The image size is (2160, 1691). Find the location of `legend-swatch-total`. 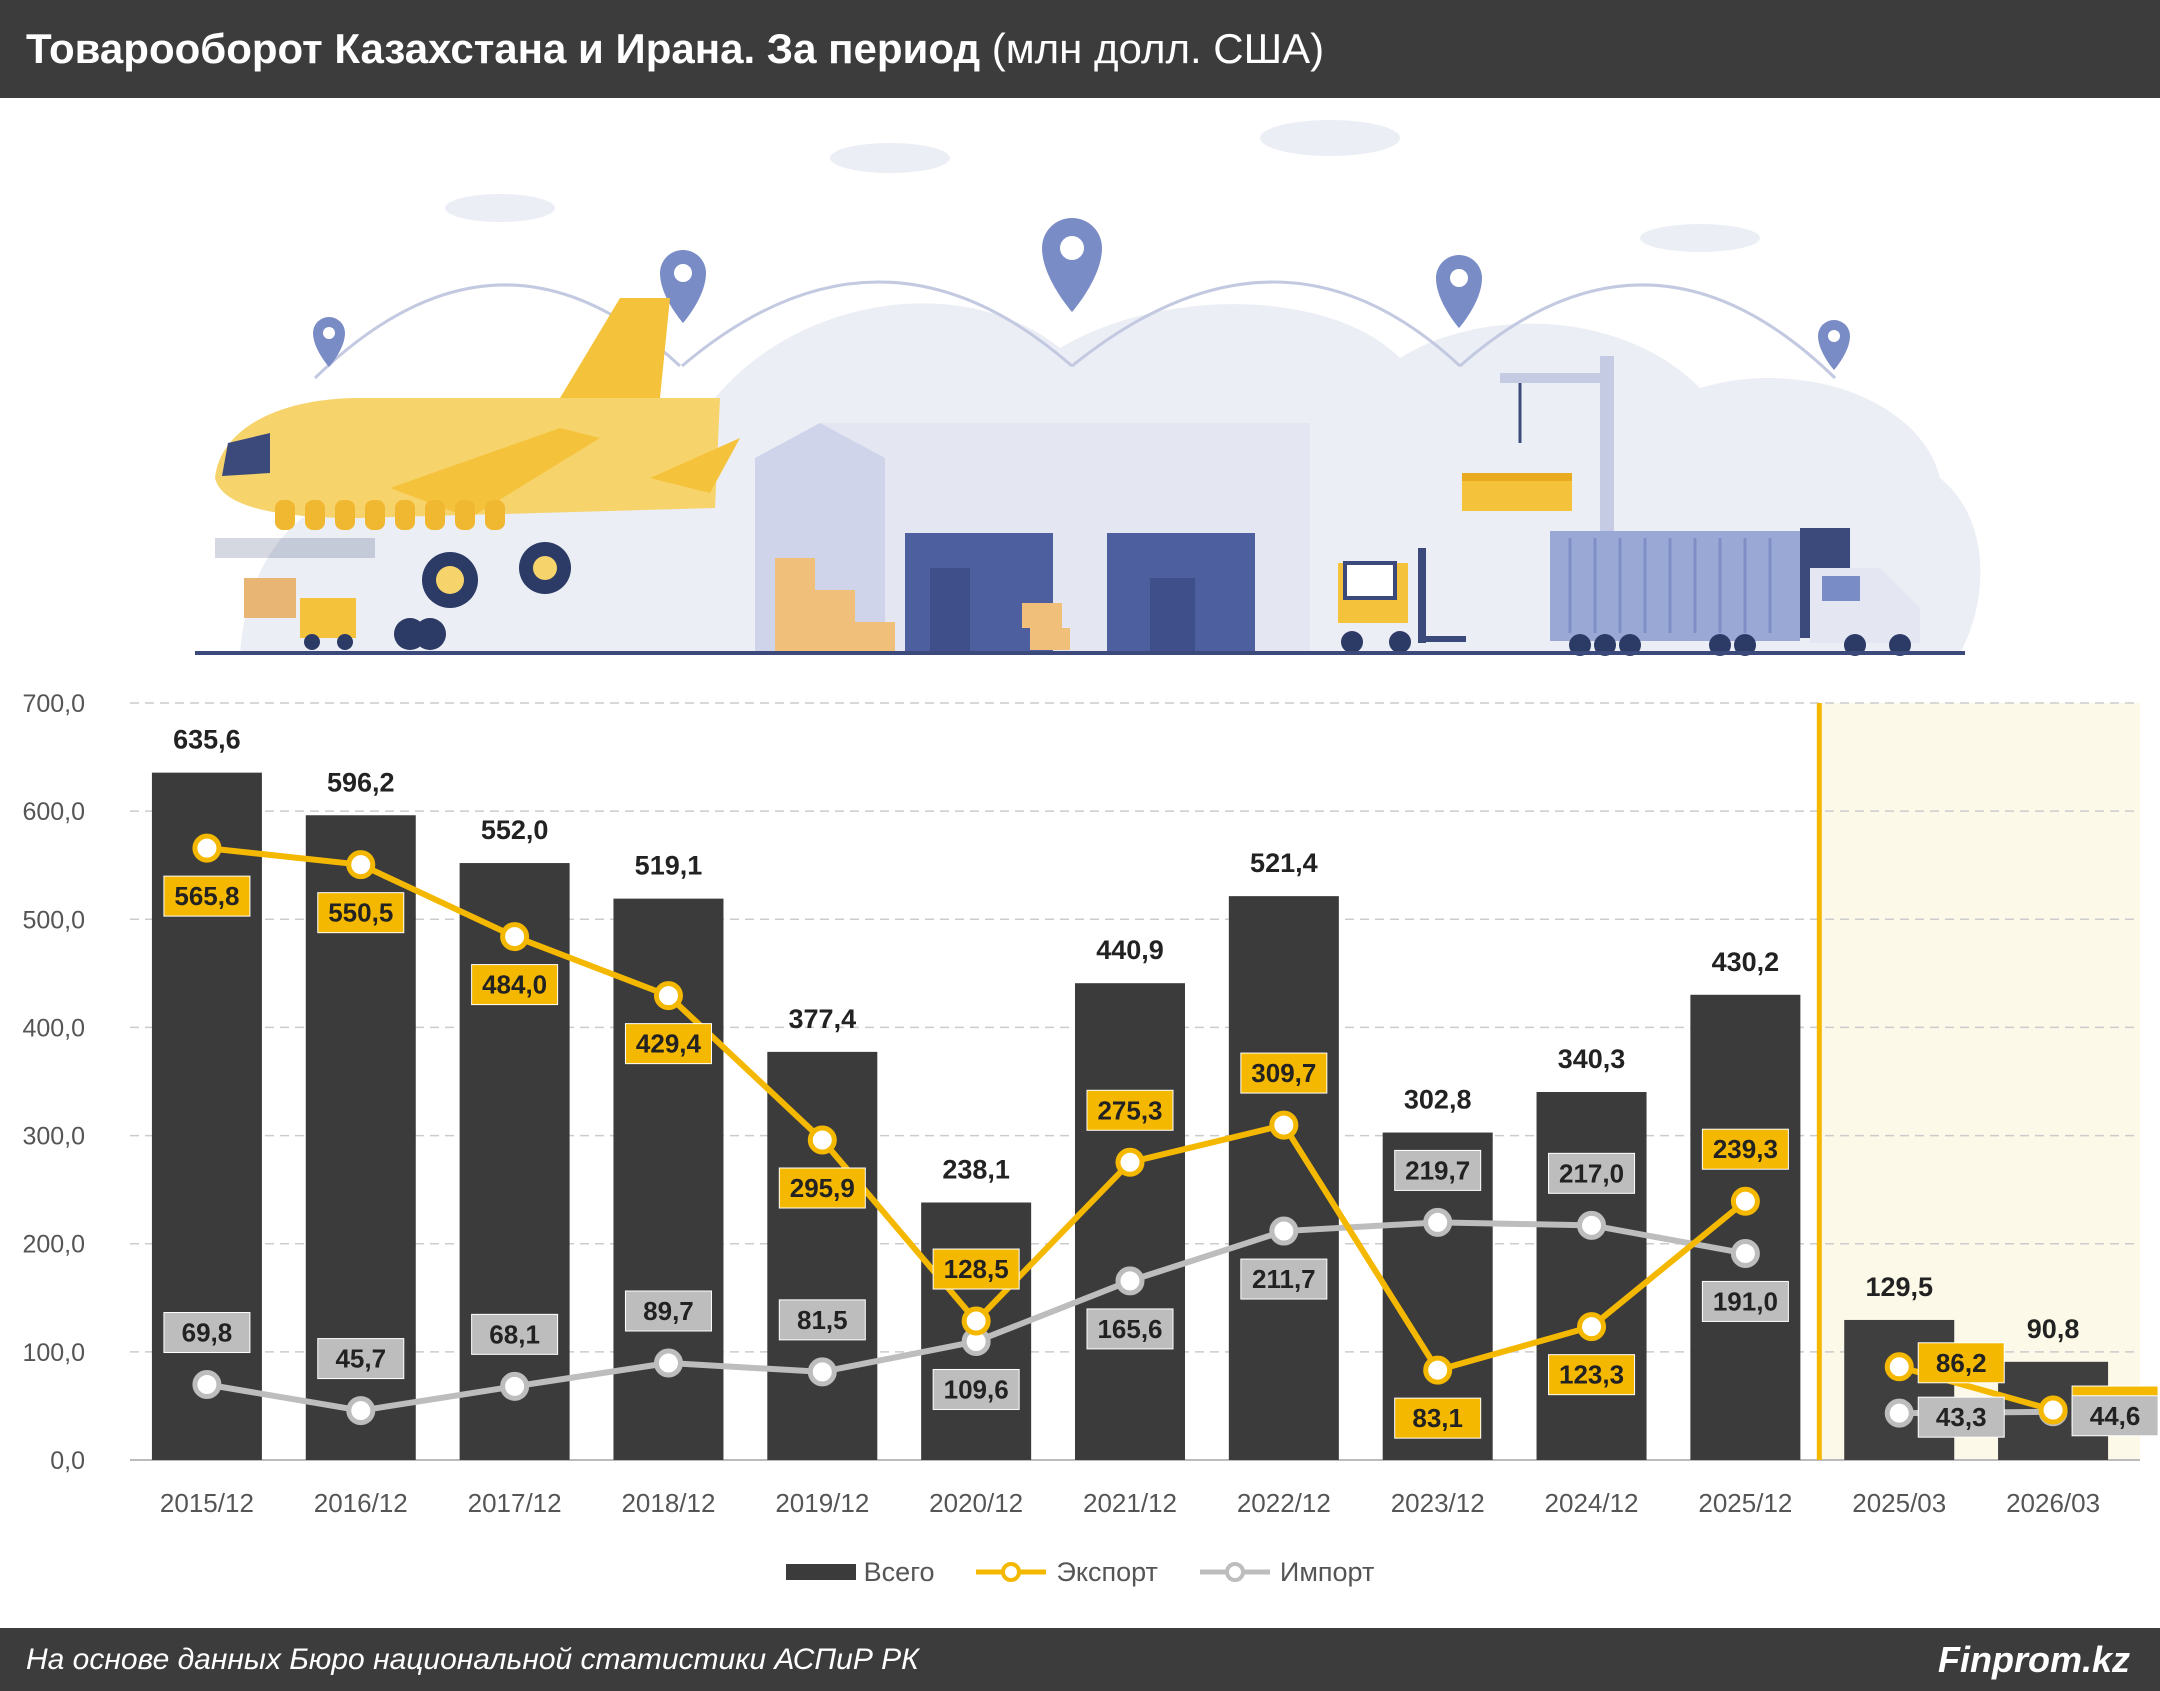

legend-swatch-total is located at coordinates (820, 1572).